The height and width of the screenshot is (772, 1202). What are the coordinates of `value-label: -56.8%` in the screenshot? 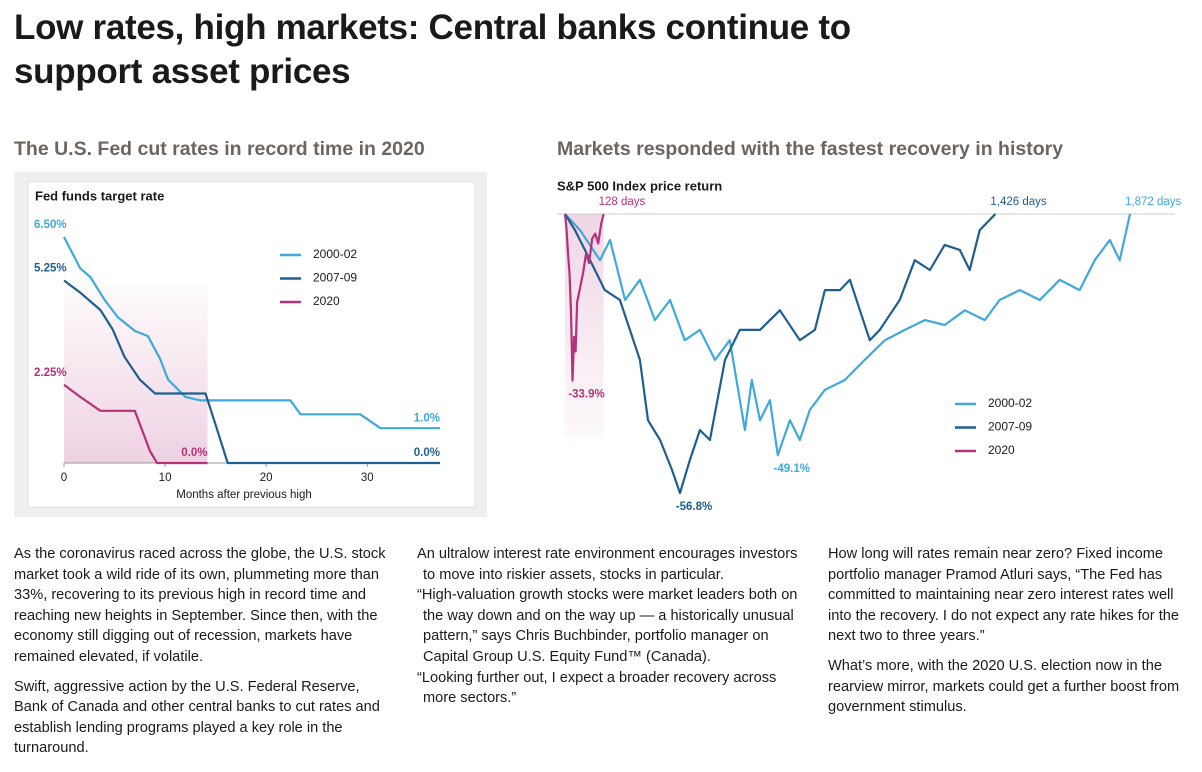 It's located at (694, 507).